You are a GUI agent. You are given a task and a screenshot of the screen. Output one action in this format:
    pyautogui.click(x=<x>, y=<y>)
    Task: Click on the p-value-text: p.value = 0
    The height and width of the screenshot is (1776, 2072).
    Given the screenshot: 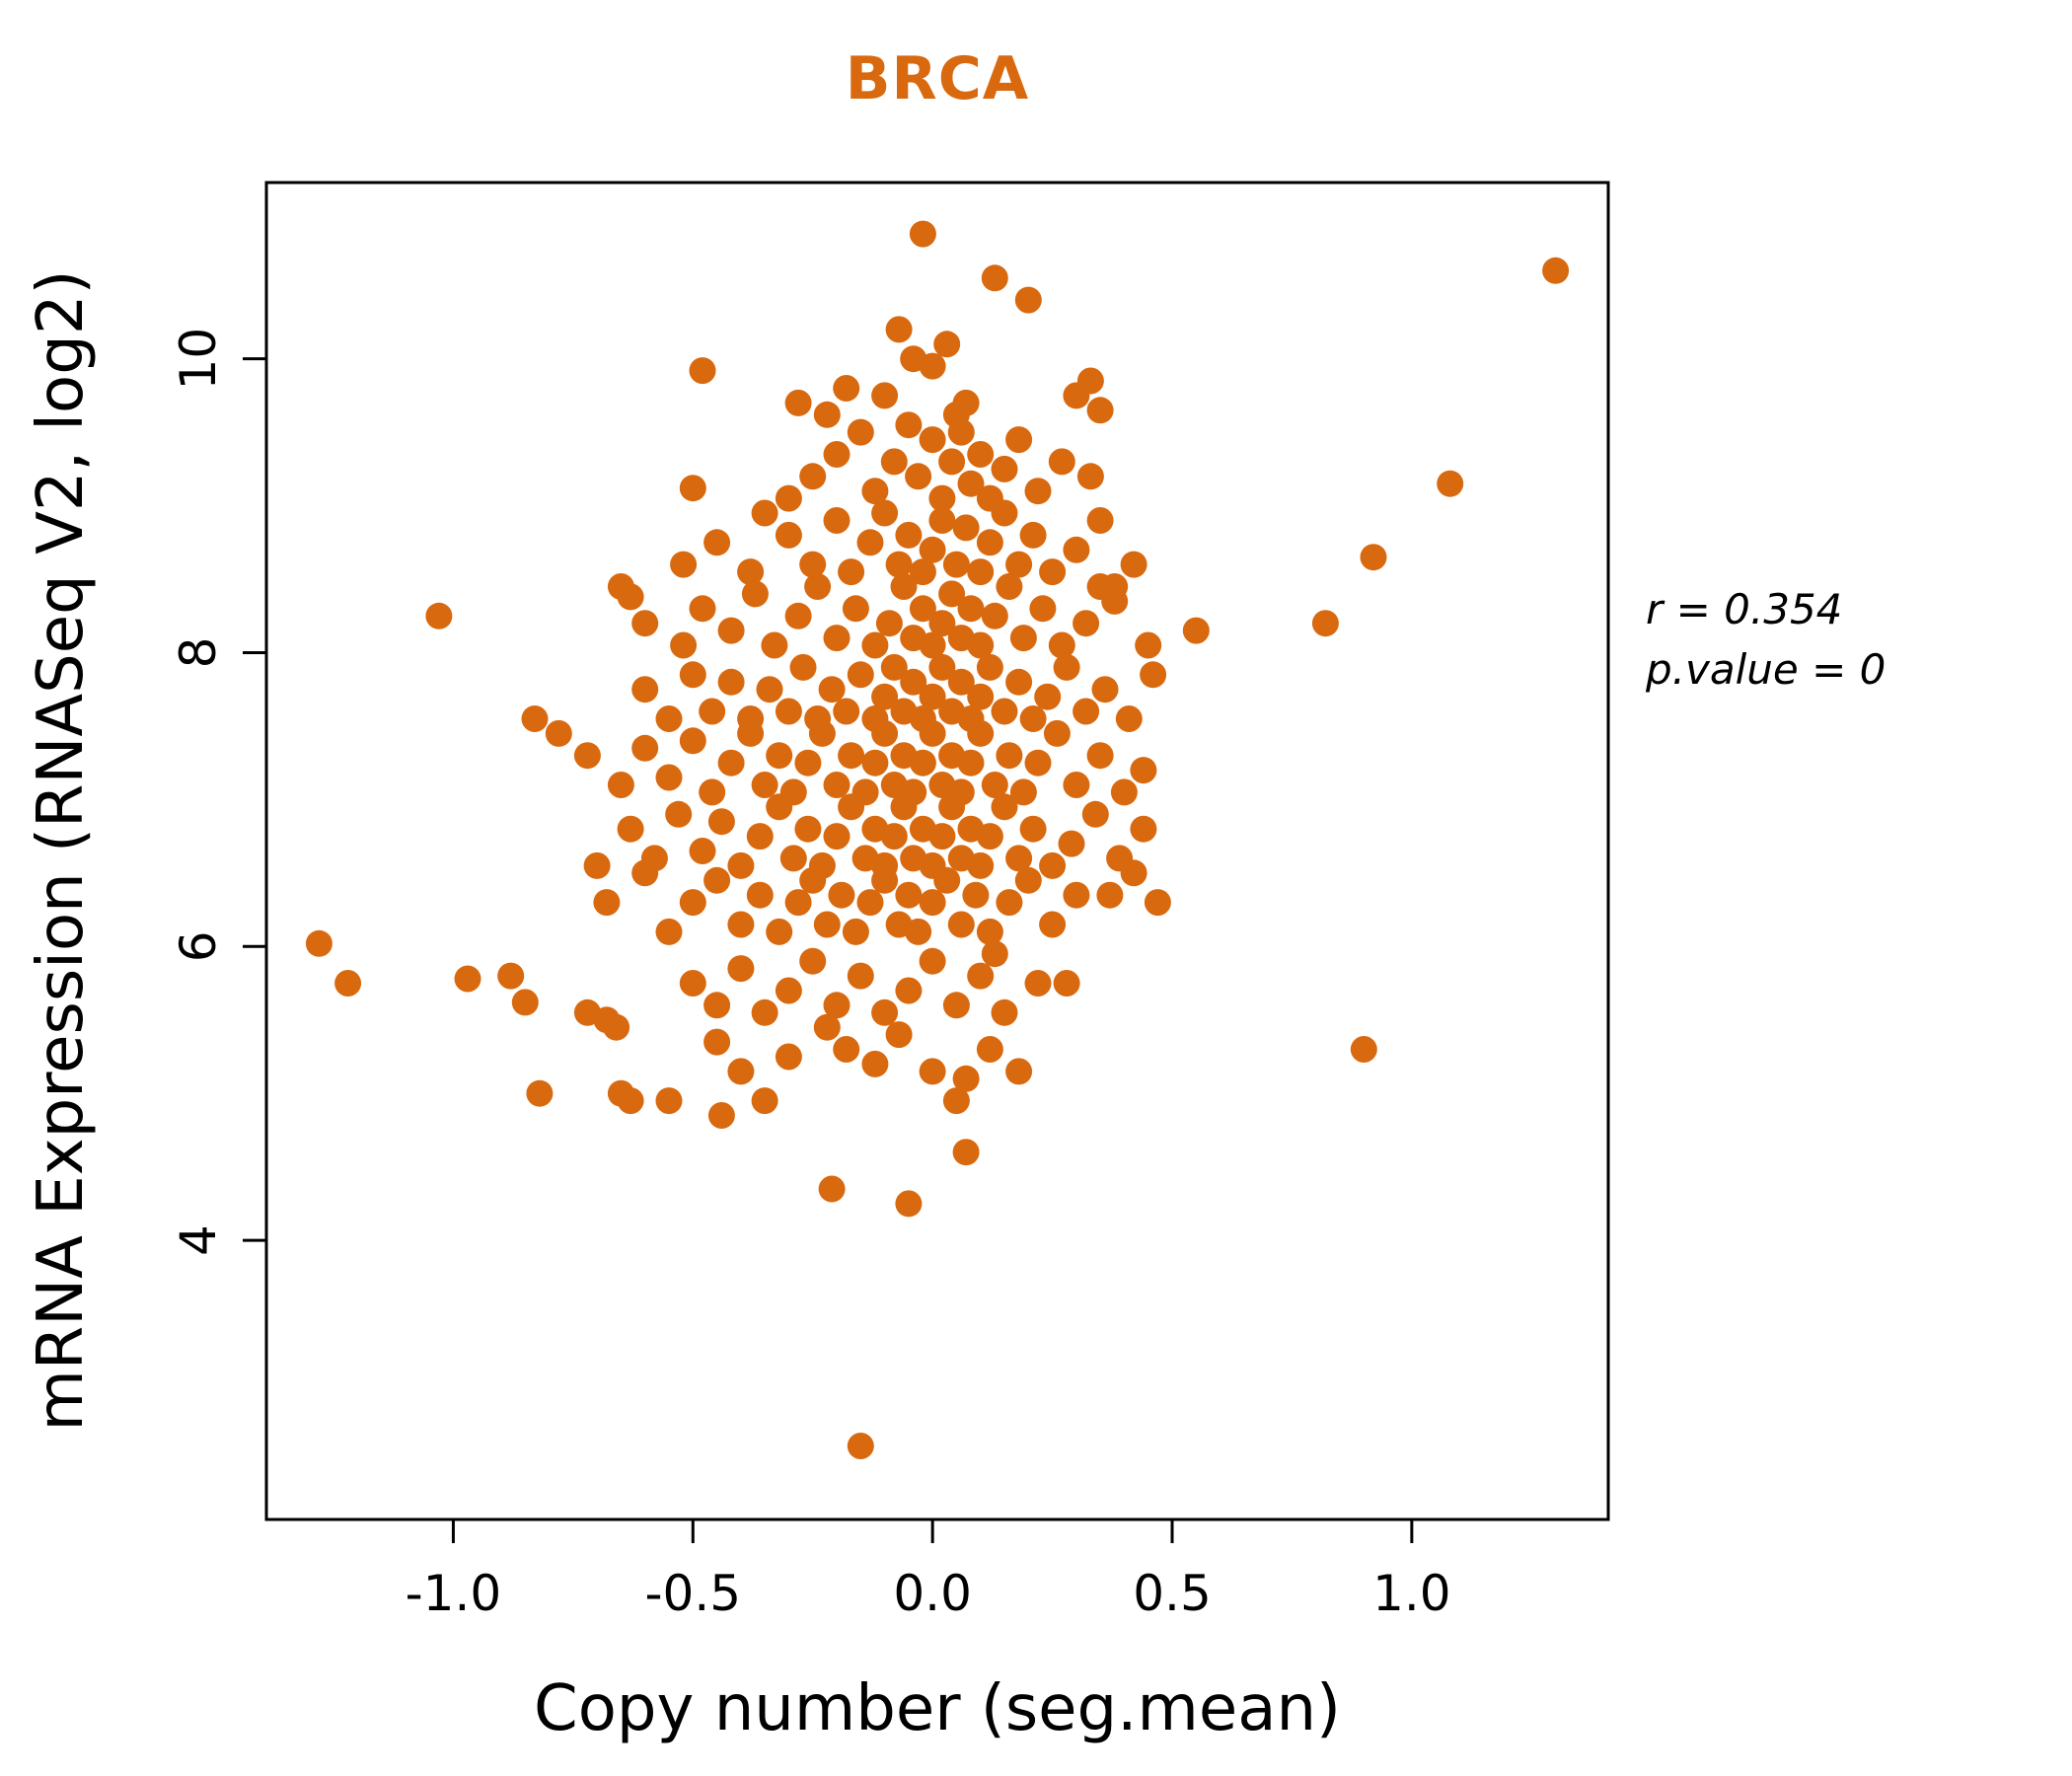 What is the action you would take?
    pyautogui.click(x=1766, y=669)
    